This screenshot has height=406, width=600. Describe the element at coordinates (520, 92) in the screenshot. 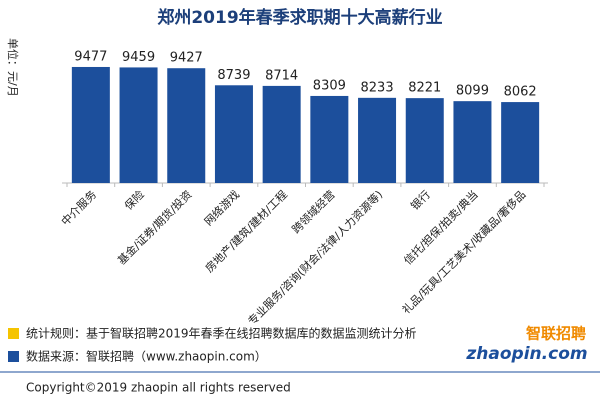

I see `value-label: 8062` at that location.